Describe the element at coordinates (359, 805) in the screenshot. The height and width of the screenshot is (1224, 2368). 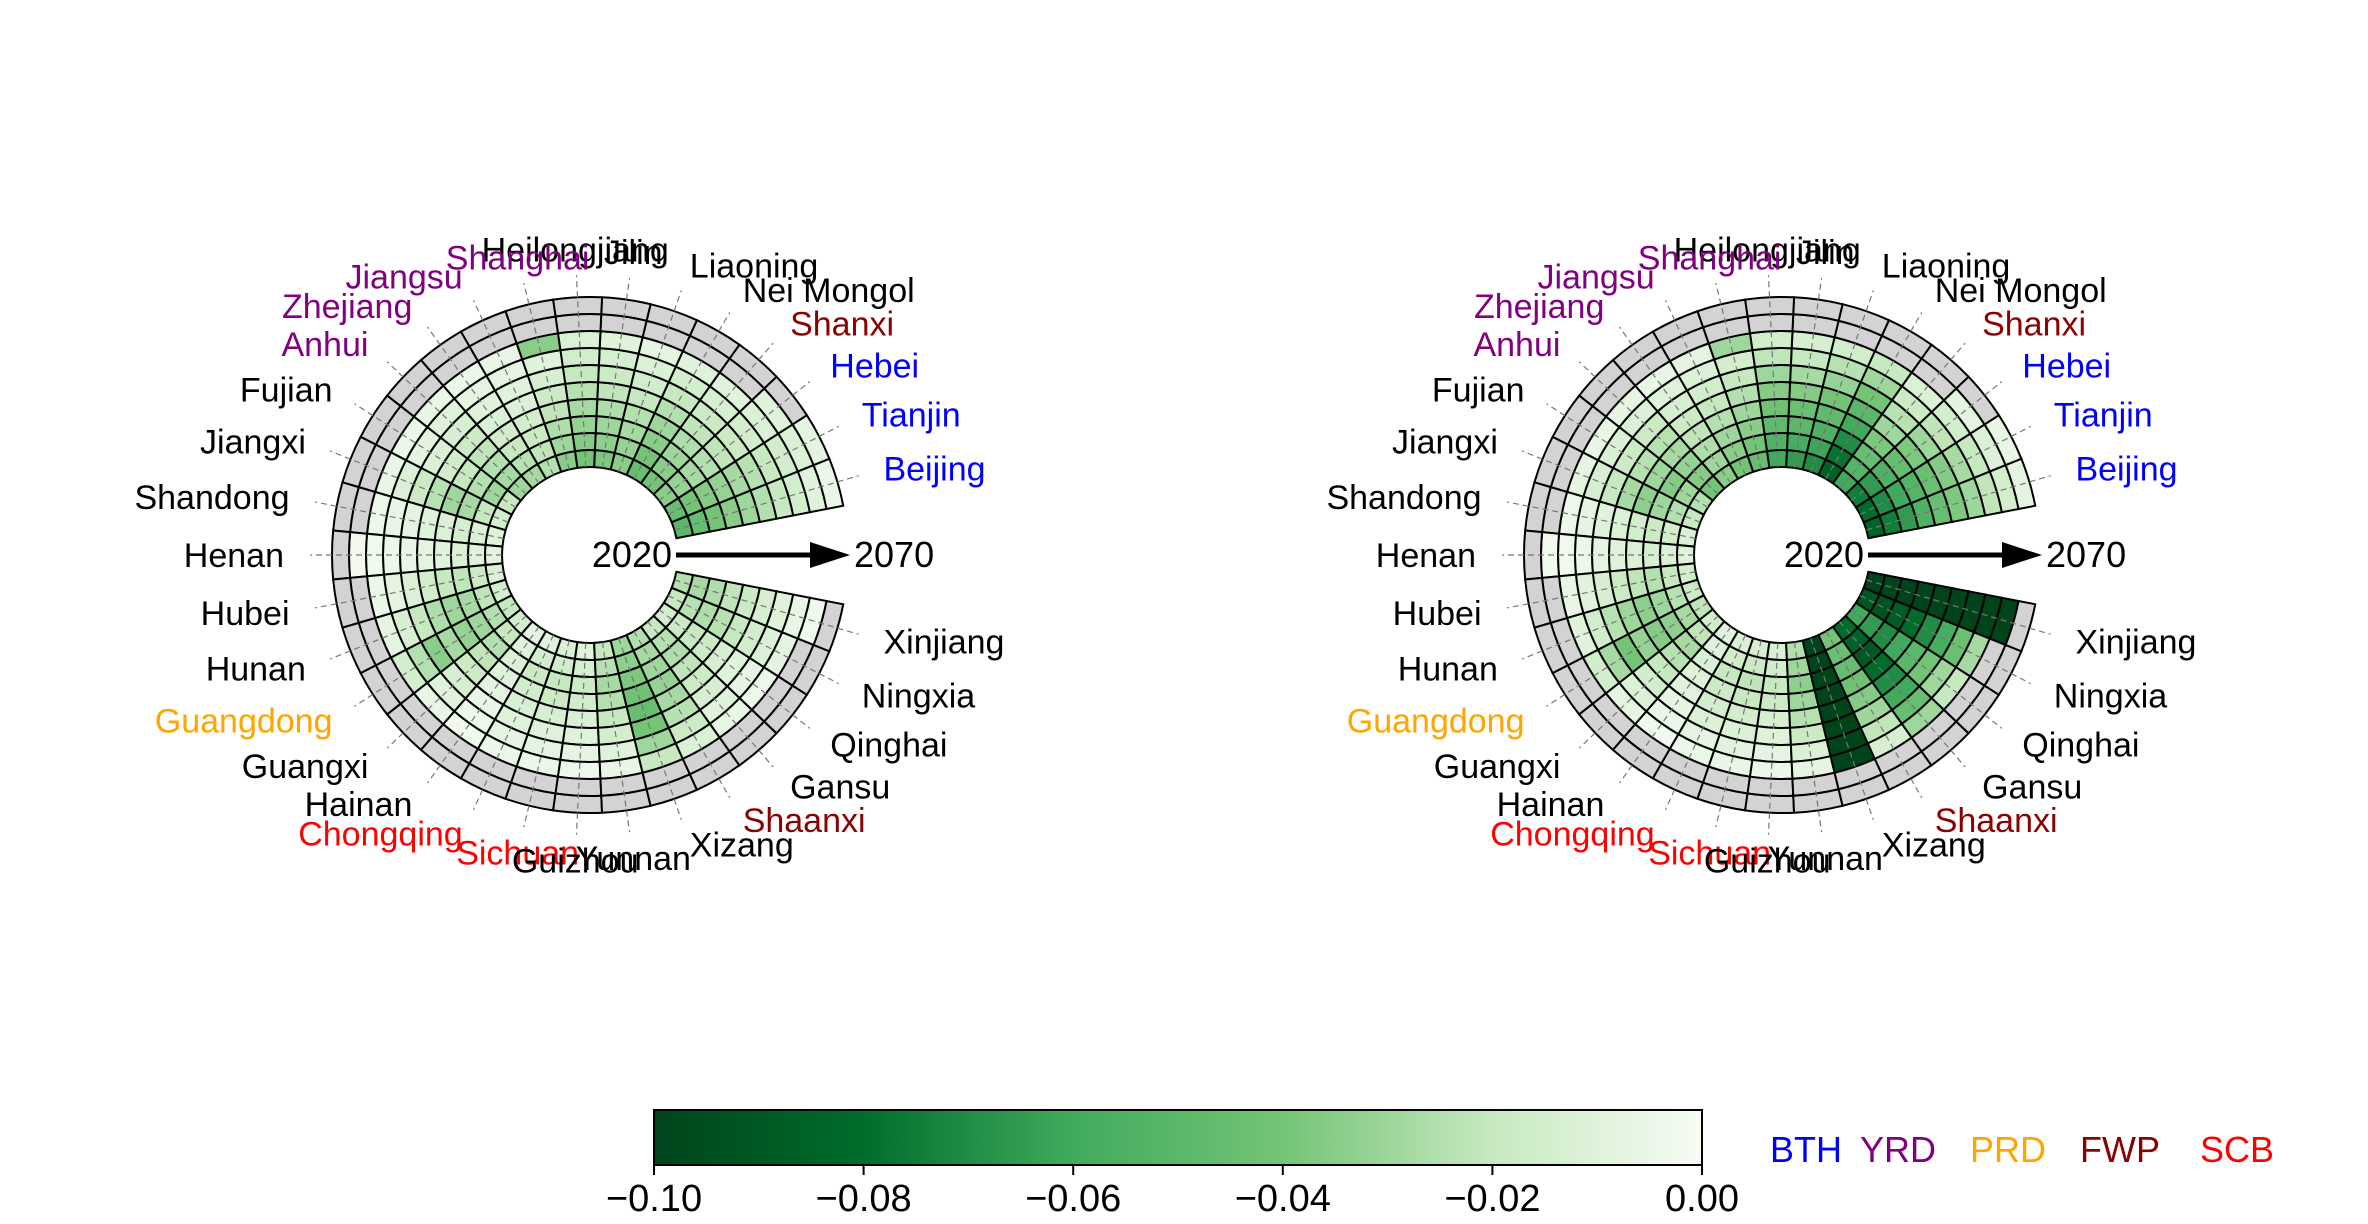
I see `province-label: Hainan` at that location.